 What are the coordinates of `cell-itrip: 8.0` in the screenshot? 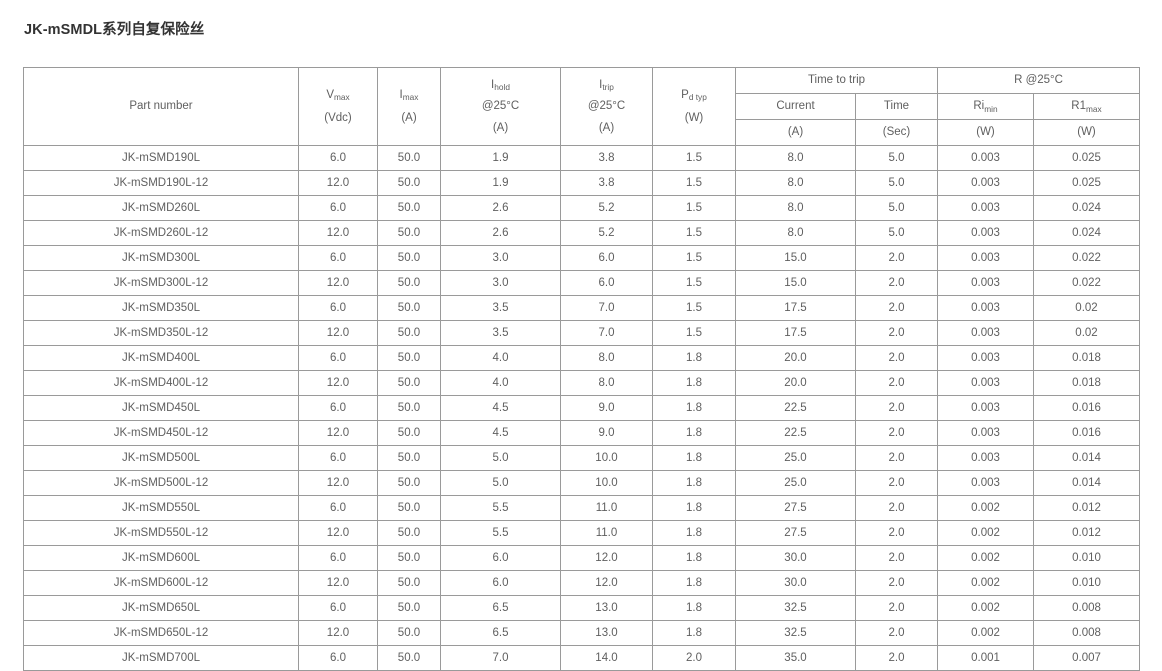 It's located at (606, 358).